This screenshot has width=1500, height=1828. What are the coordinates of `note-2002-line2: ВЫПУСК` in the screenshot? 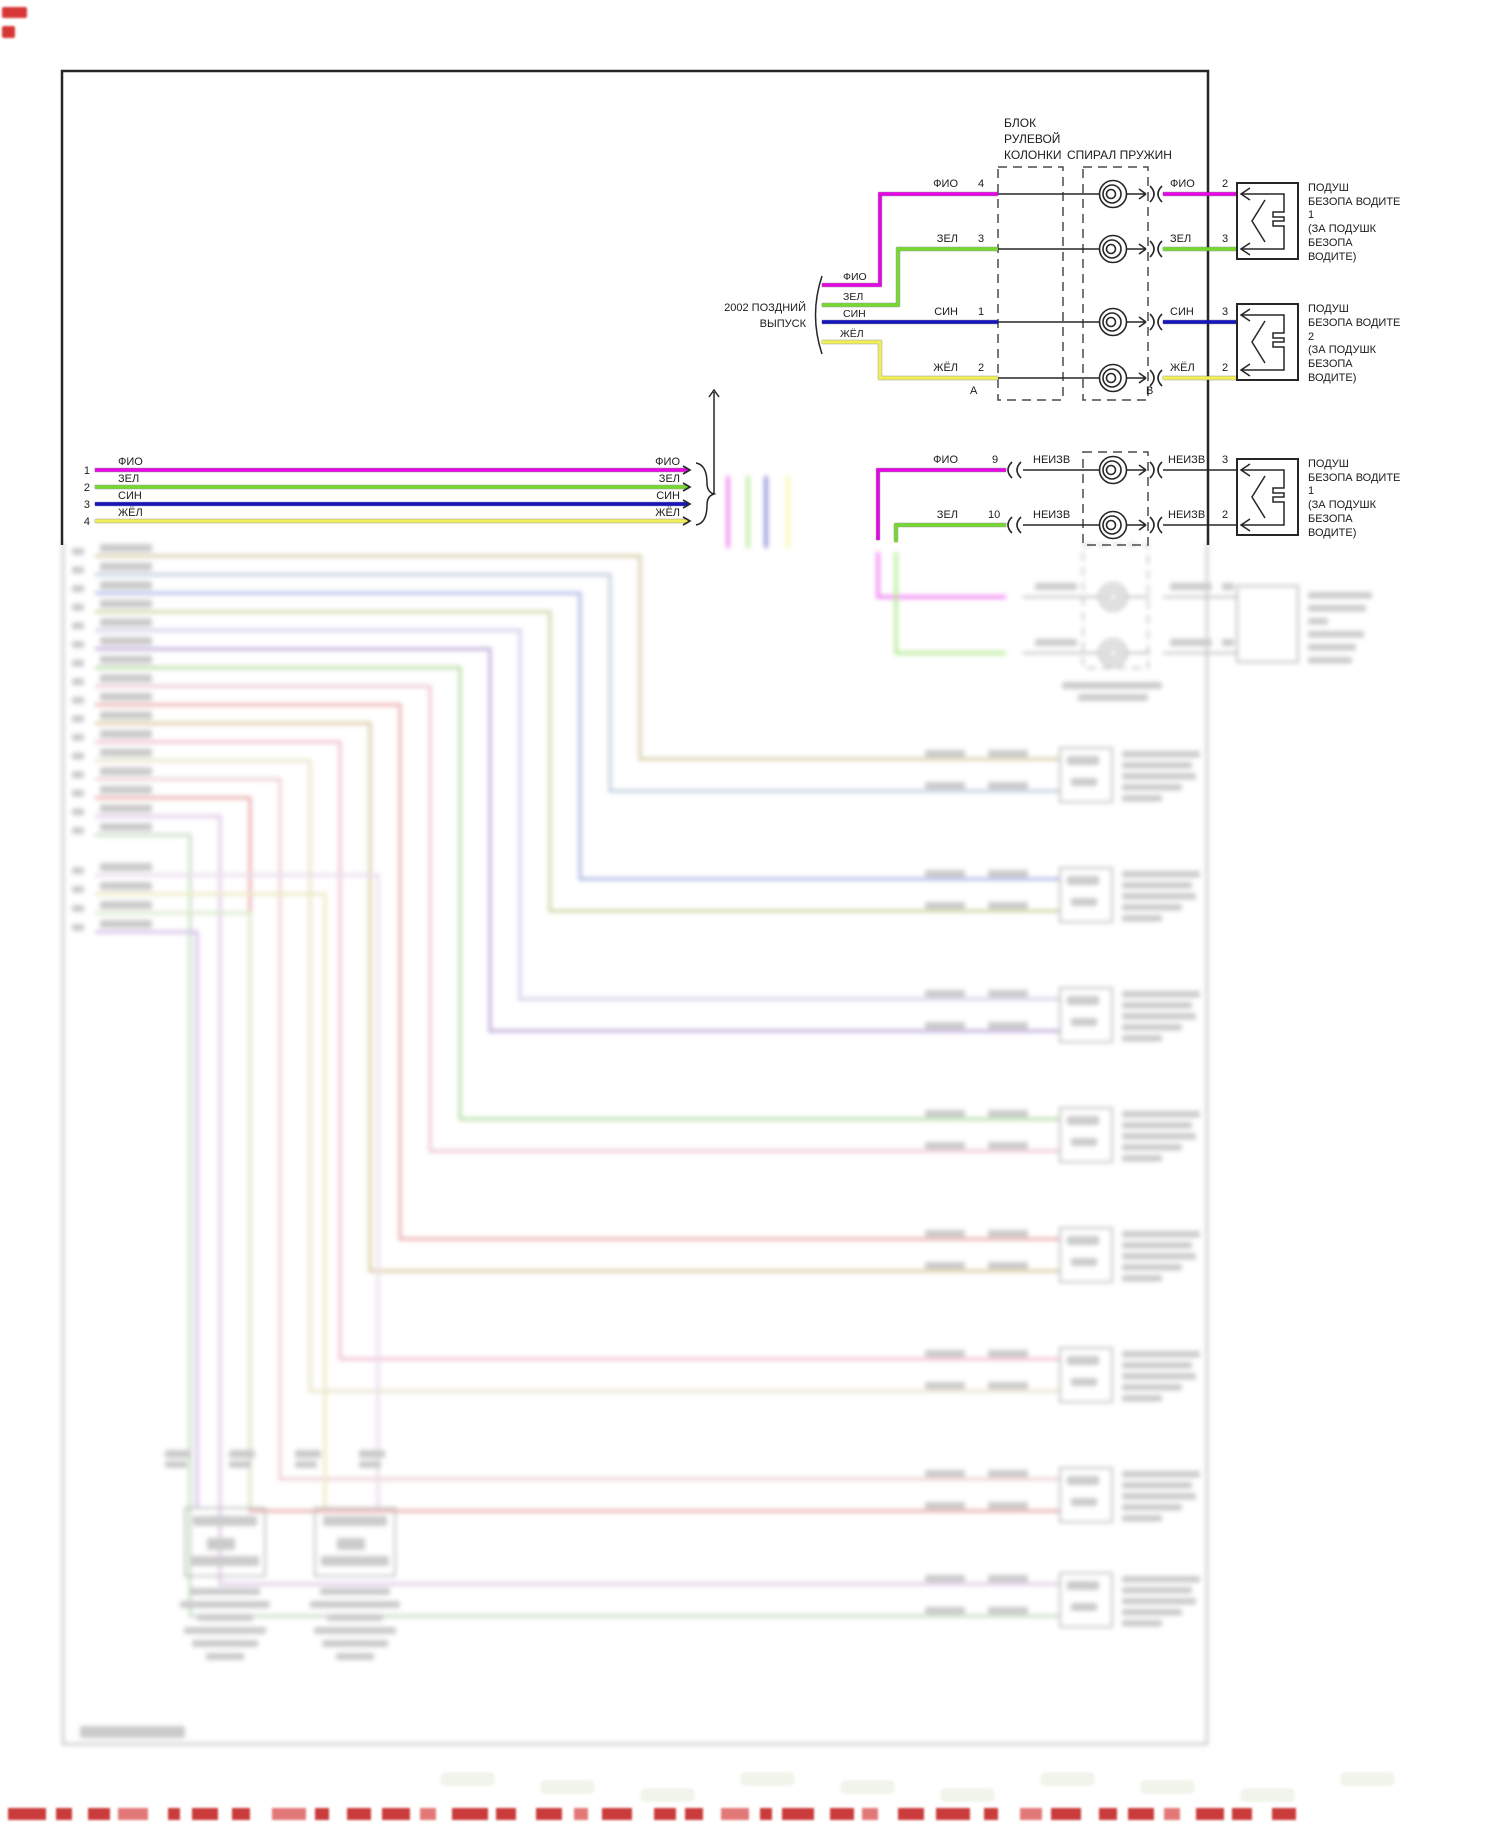 It's located at (783, 324).